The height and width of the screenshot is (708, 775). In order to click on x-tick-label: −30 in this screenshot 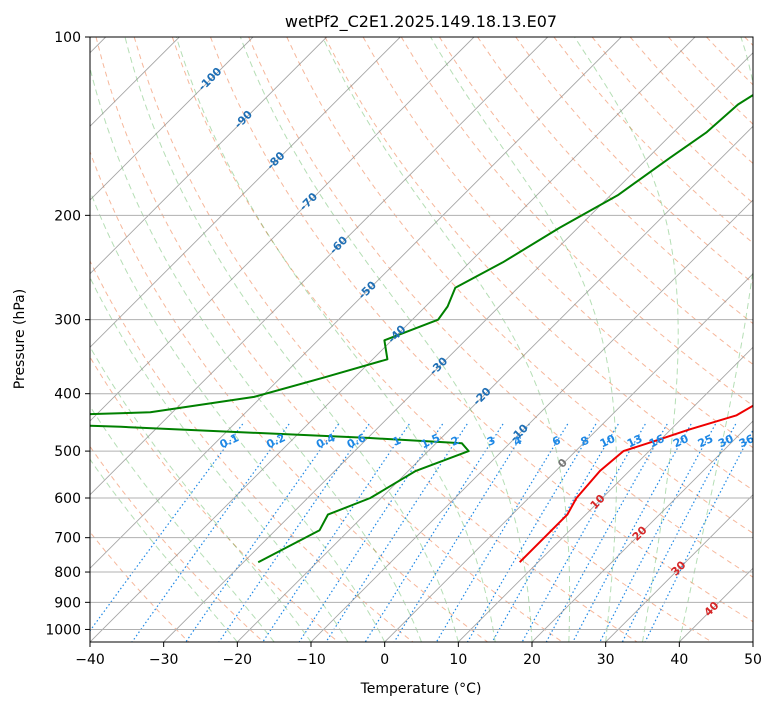, I will do `click(164, 660)`.